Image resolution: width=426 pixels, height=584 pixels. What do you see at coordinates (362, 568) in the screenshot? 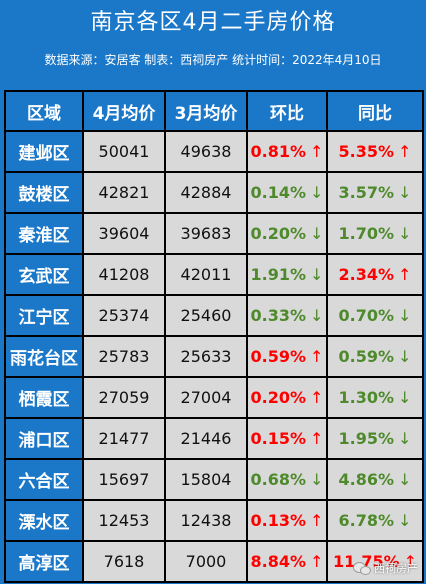
I see `wechat-icon` at bounding box center [362, 568].